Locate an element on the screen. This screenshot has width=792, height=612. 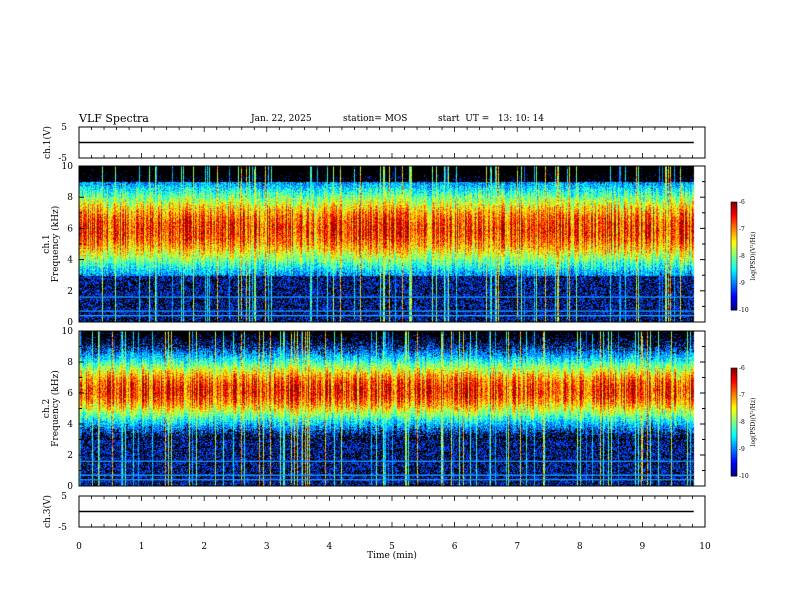
x-tick-label: 4 is located at coordinates (330, 547).